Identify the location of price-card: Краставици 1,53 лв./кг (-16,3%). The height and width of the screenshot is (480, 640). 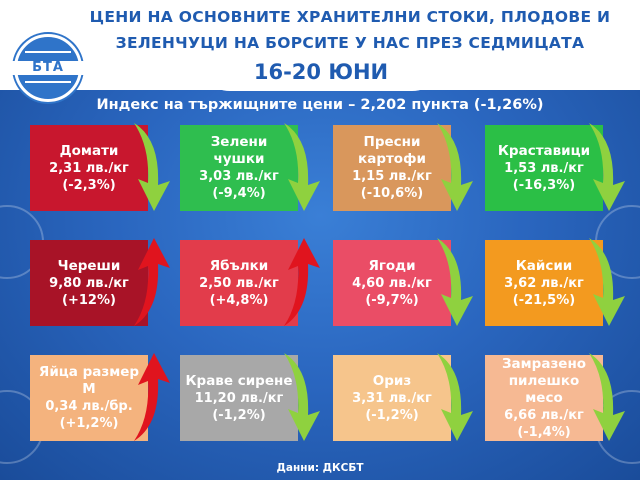
(544, 168).